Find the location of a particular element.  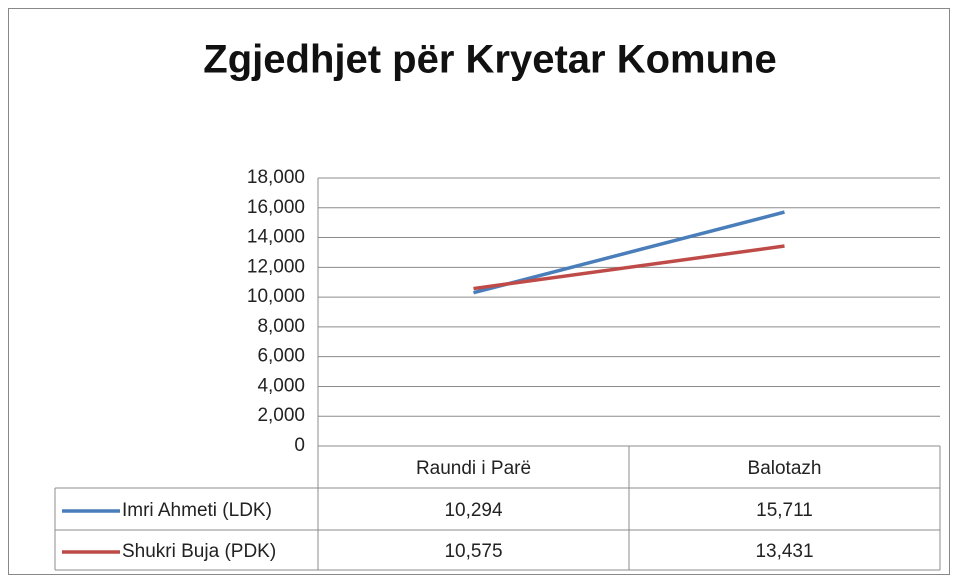

legend-label: Imri Ahmeti (LDK) is located at coordinates (197, 510).